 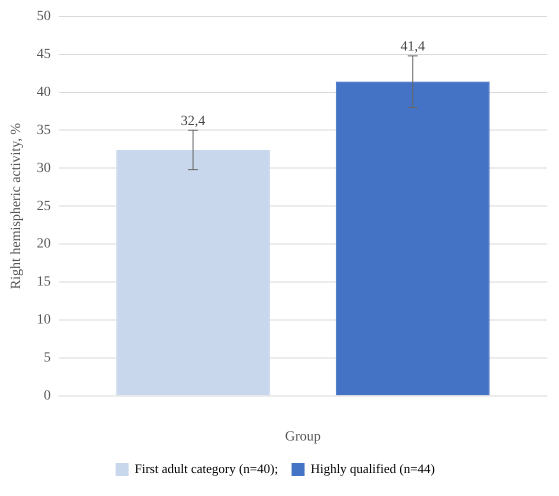 I want to click on y-tick-label: 10, so click(x=43, y=320).